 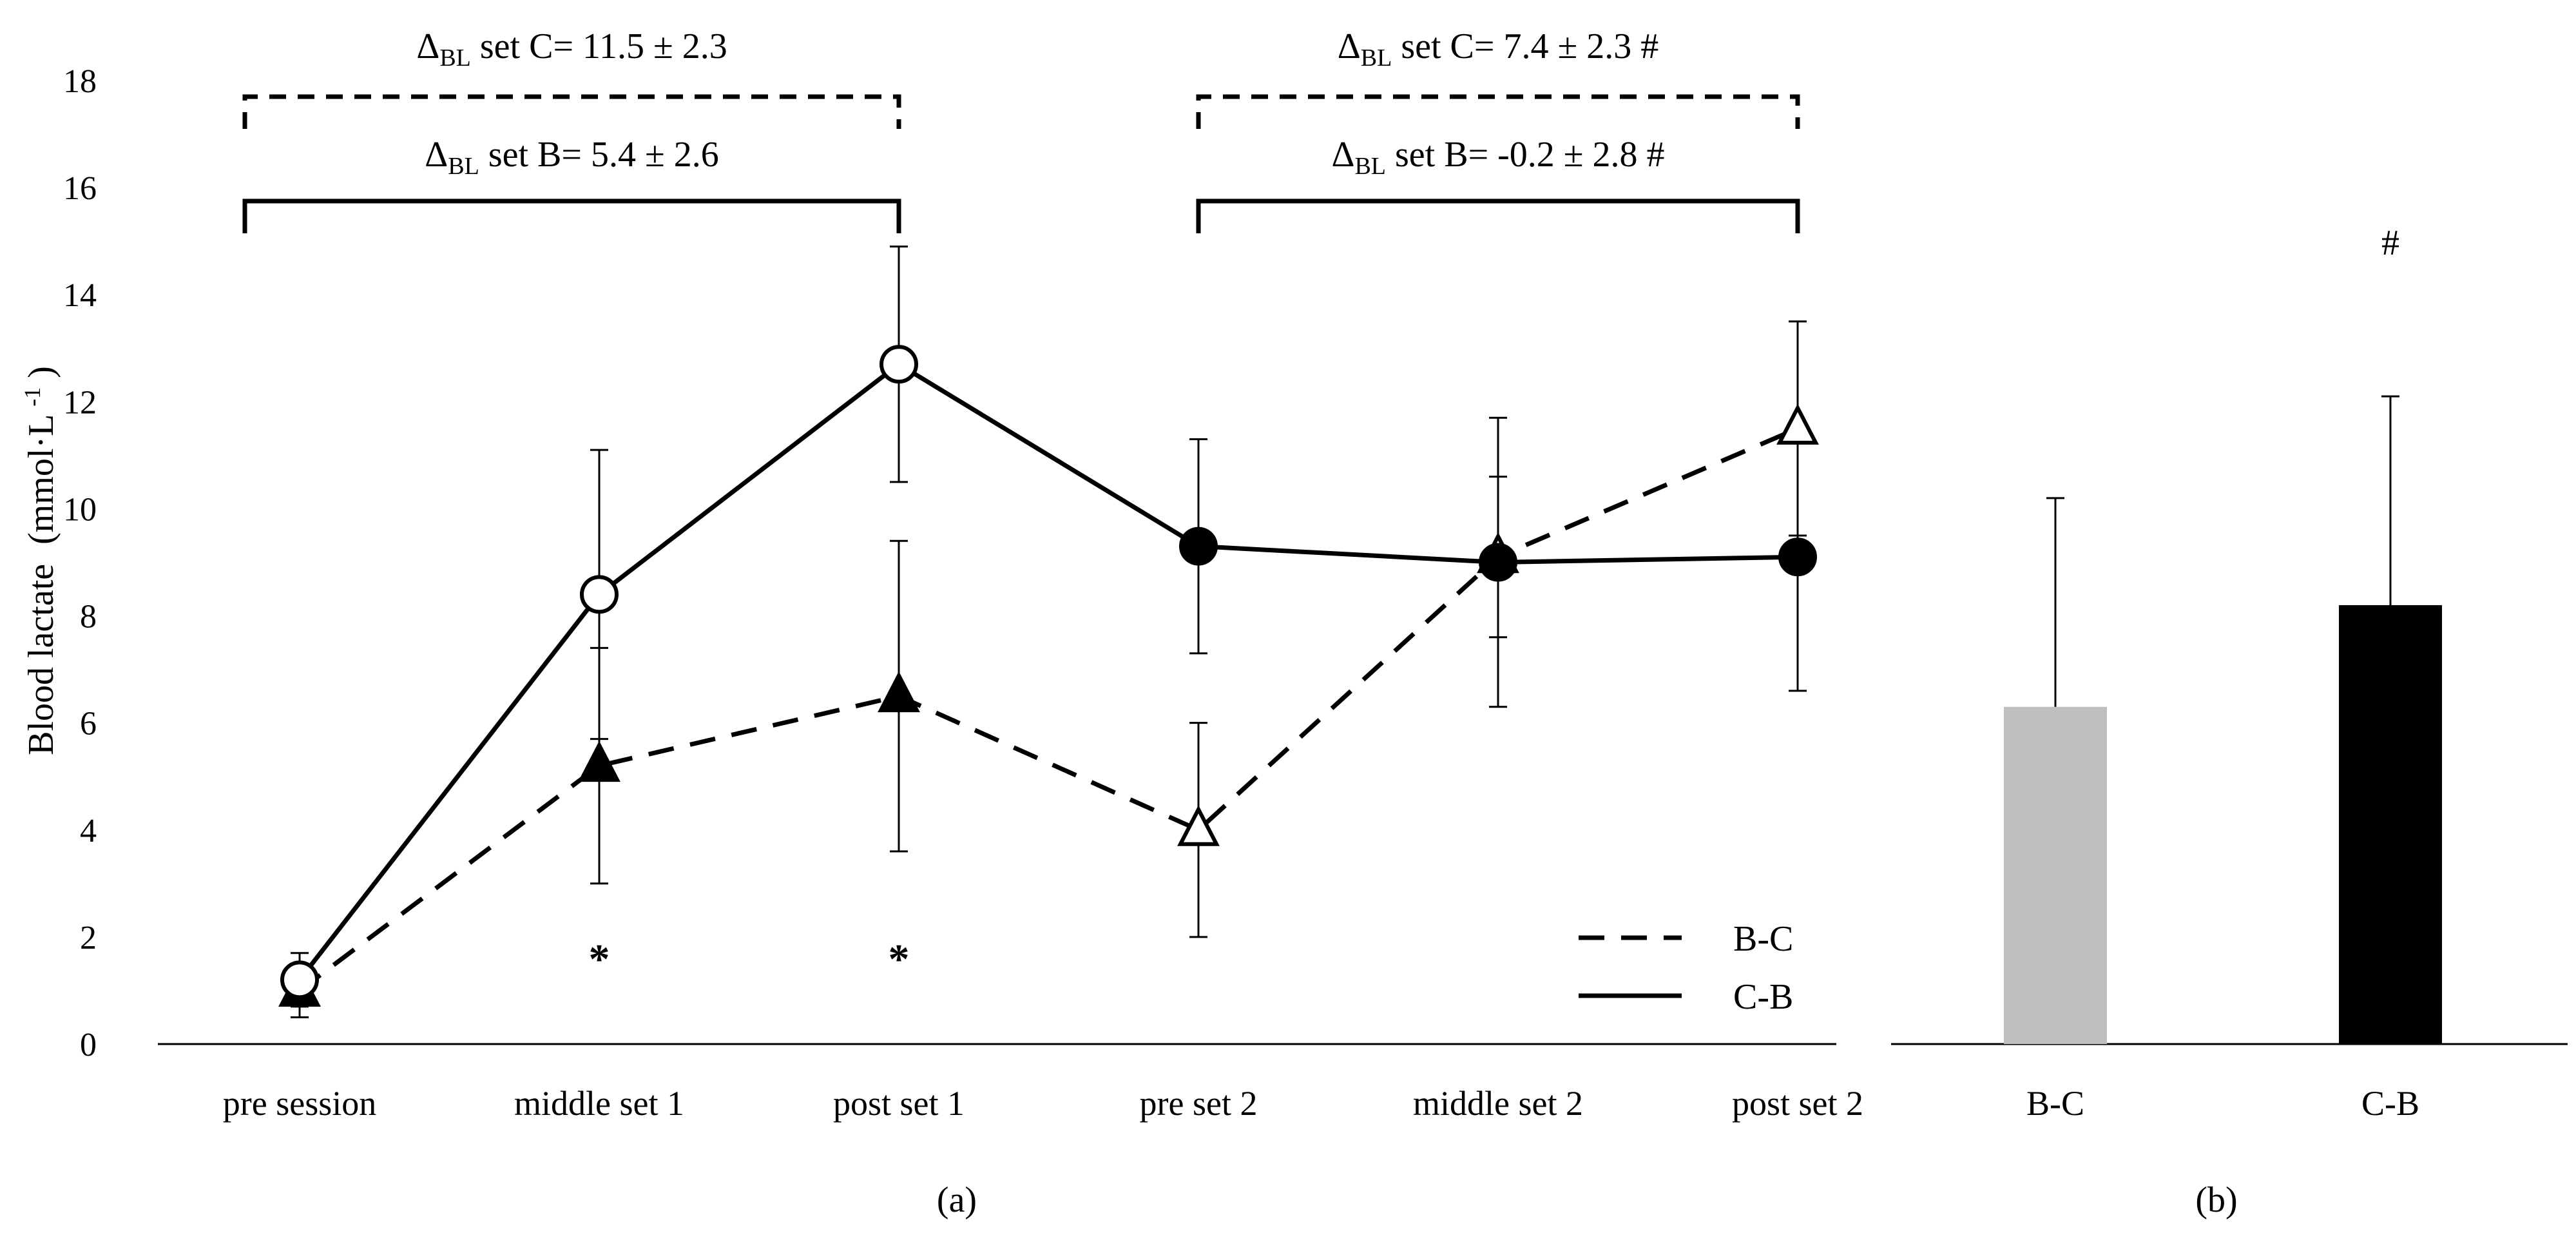 I want to click on y-axis-unit: (mmol·L, so click(x=41, y=480).